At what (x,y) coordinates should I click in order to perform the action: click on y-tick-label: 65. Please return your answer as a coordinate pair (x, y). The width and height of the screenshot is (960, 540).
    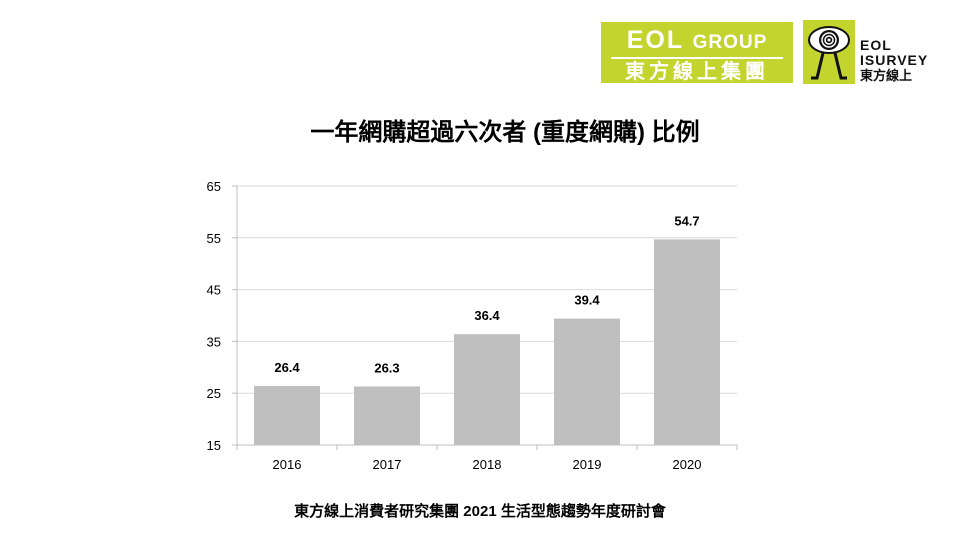
    Looking at the image, I should click on (214, 186).